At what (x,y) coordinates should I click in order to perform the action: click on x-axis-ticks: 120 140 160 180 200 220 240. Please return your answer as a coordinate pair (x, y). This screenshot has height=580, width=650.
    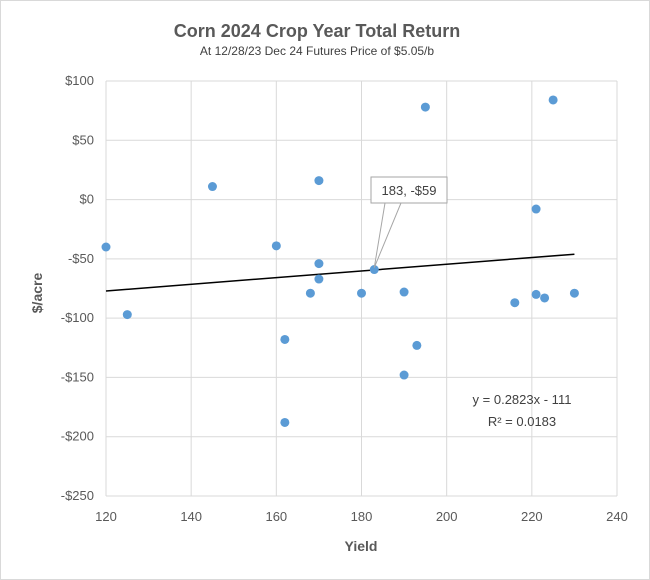
    Looking at the image, I should click on (361, 516).